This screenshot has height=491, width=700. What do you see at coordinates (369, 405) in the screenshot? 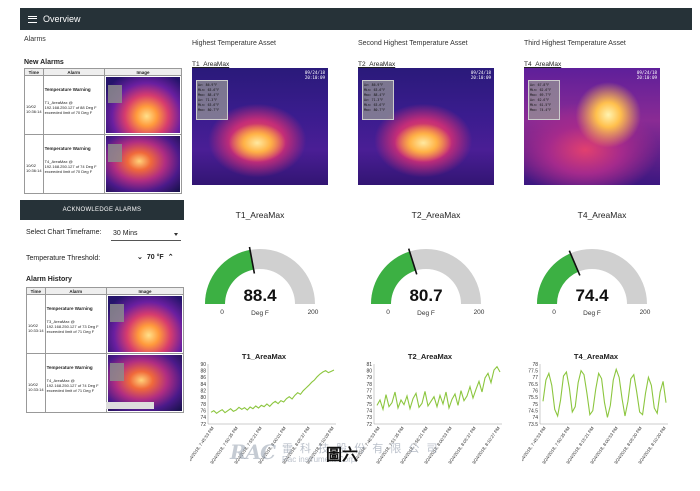
I see `y-tick-label: 75` at bounding box center [369, 405].